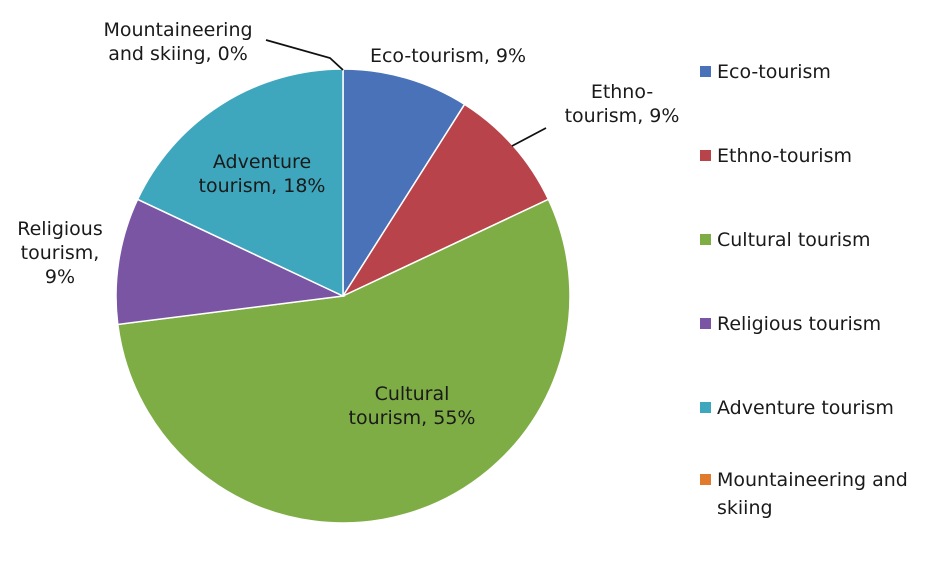  I want to click on pie-slice-adventure-tourism, so click(240, 183).